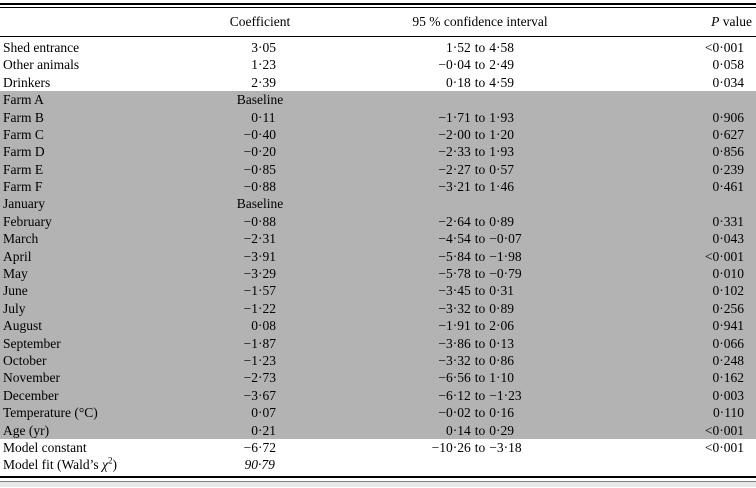  Describe the element at coordinates (728, 134) in the screenshot. I see `p-value: 0·627` at that location.